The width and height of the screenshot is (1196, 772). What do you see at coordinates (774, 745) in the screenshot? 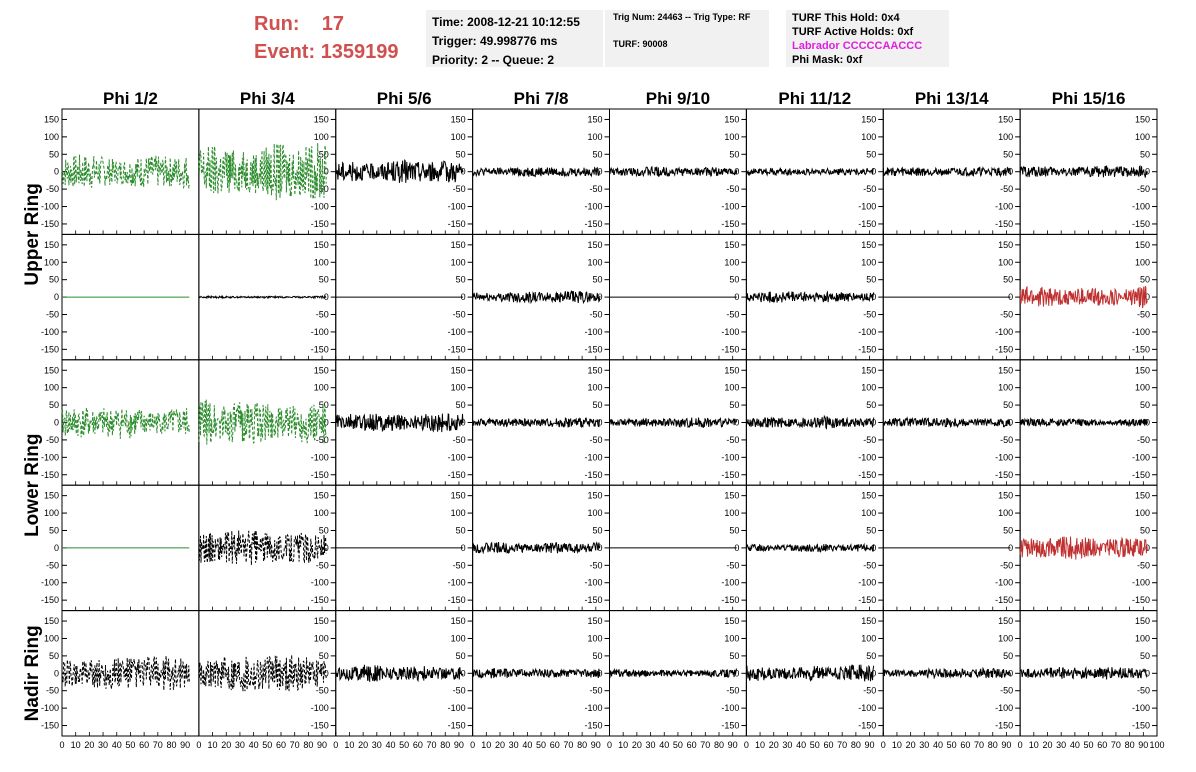
I see `x-tick-label: 20` at bounding box center [774, 745].